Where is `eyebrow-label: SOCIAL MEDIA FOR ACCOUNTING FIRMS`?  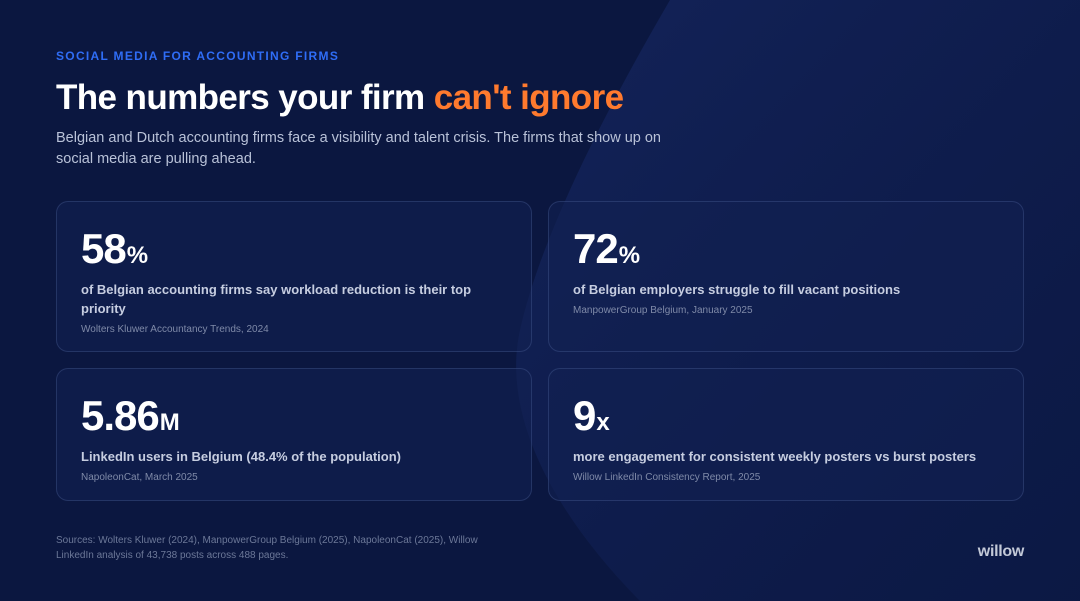 eyebrow-label: SOCIAL MEDIA FOR ACCOUNTING FIRMS is located at coordinates (198, 56).